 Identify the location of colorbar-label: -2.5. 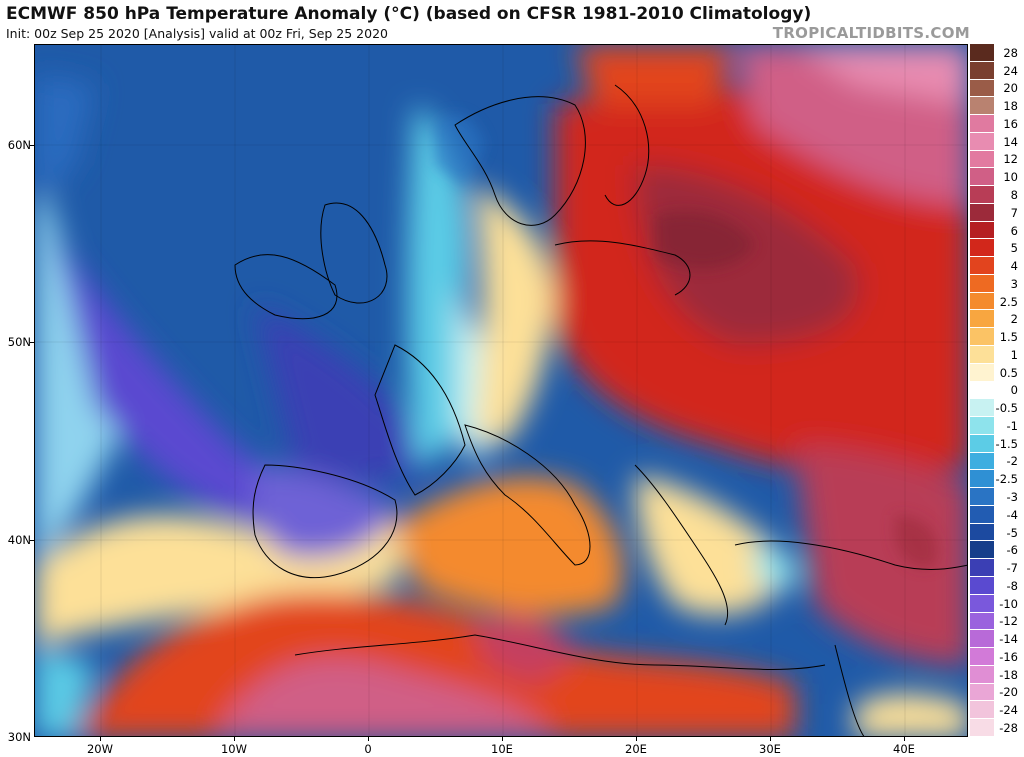
(1006, 479).